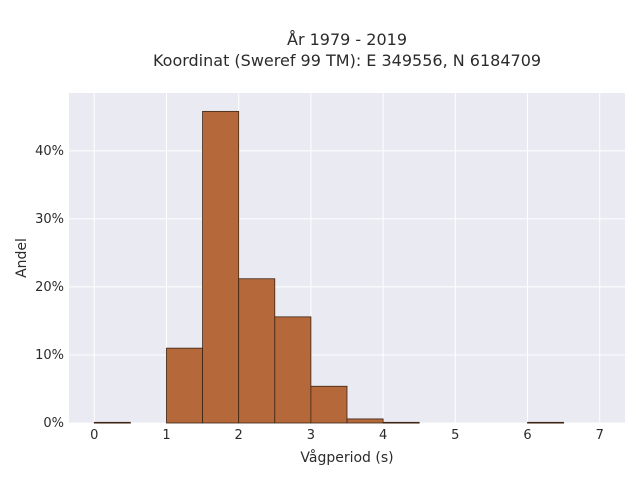  I want to click on x-tick-label: 5, so click(455, 435).